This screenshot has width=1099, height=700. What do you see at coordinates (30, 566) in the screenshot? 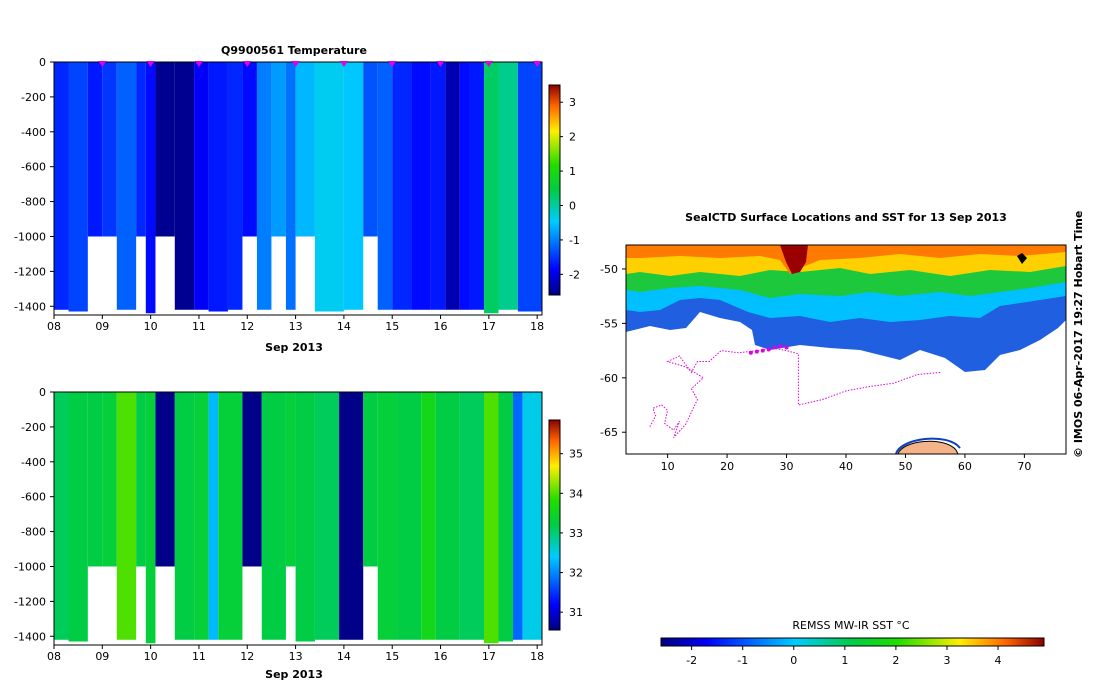
I see `y-tick-label: -1000` at bounding box center [30, 566].